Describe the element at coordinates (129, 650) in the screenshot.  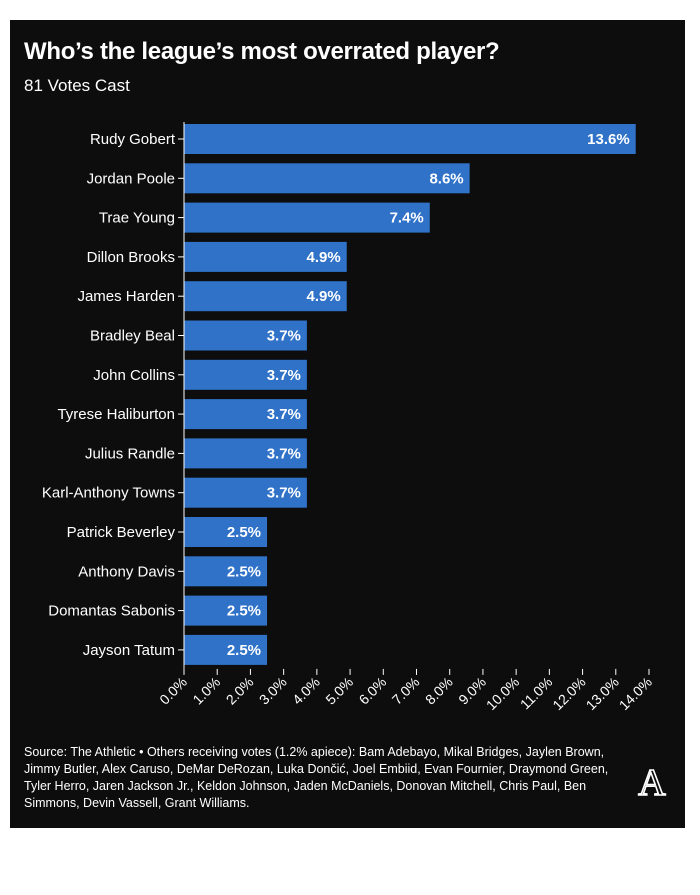
I see `category-label: Jayson Tatum` at that location.